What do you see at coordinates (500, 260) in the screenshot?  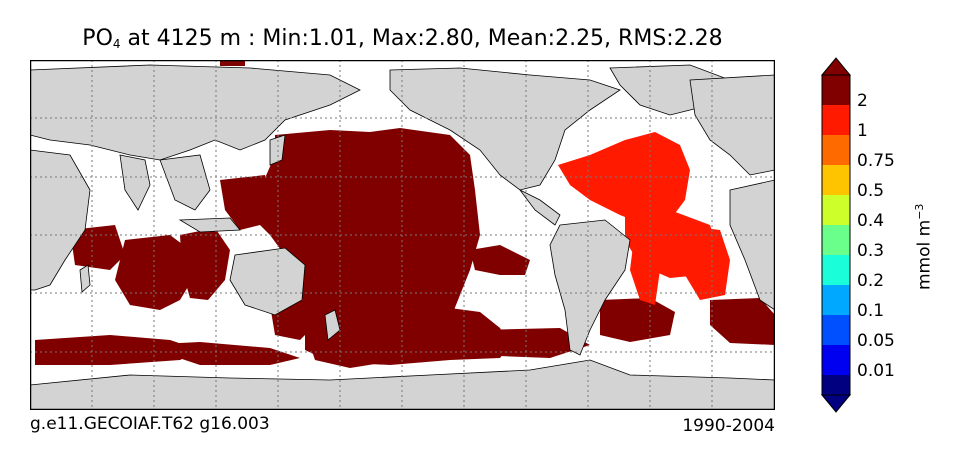 I see `tropical-pacific-east` at bounding box center [500, 260].